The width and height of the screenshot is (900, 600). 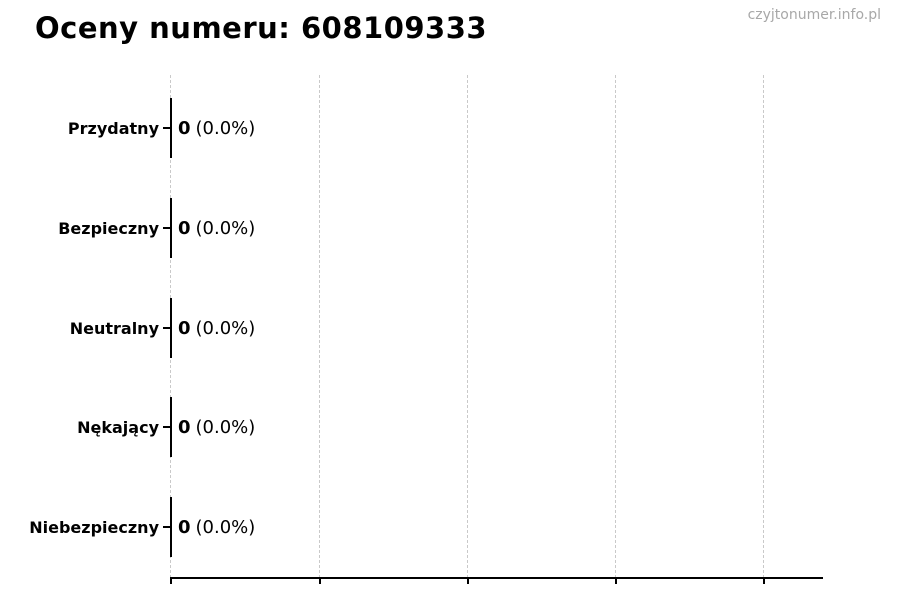 What do you see at coordinates (114, 328) in the screenshot?
I see `category-label: Neutralny` at bounding box center [114, 328].